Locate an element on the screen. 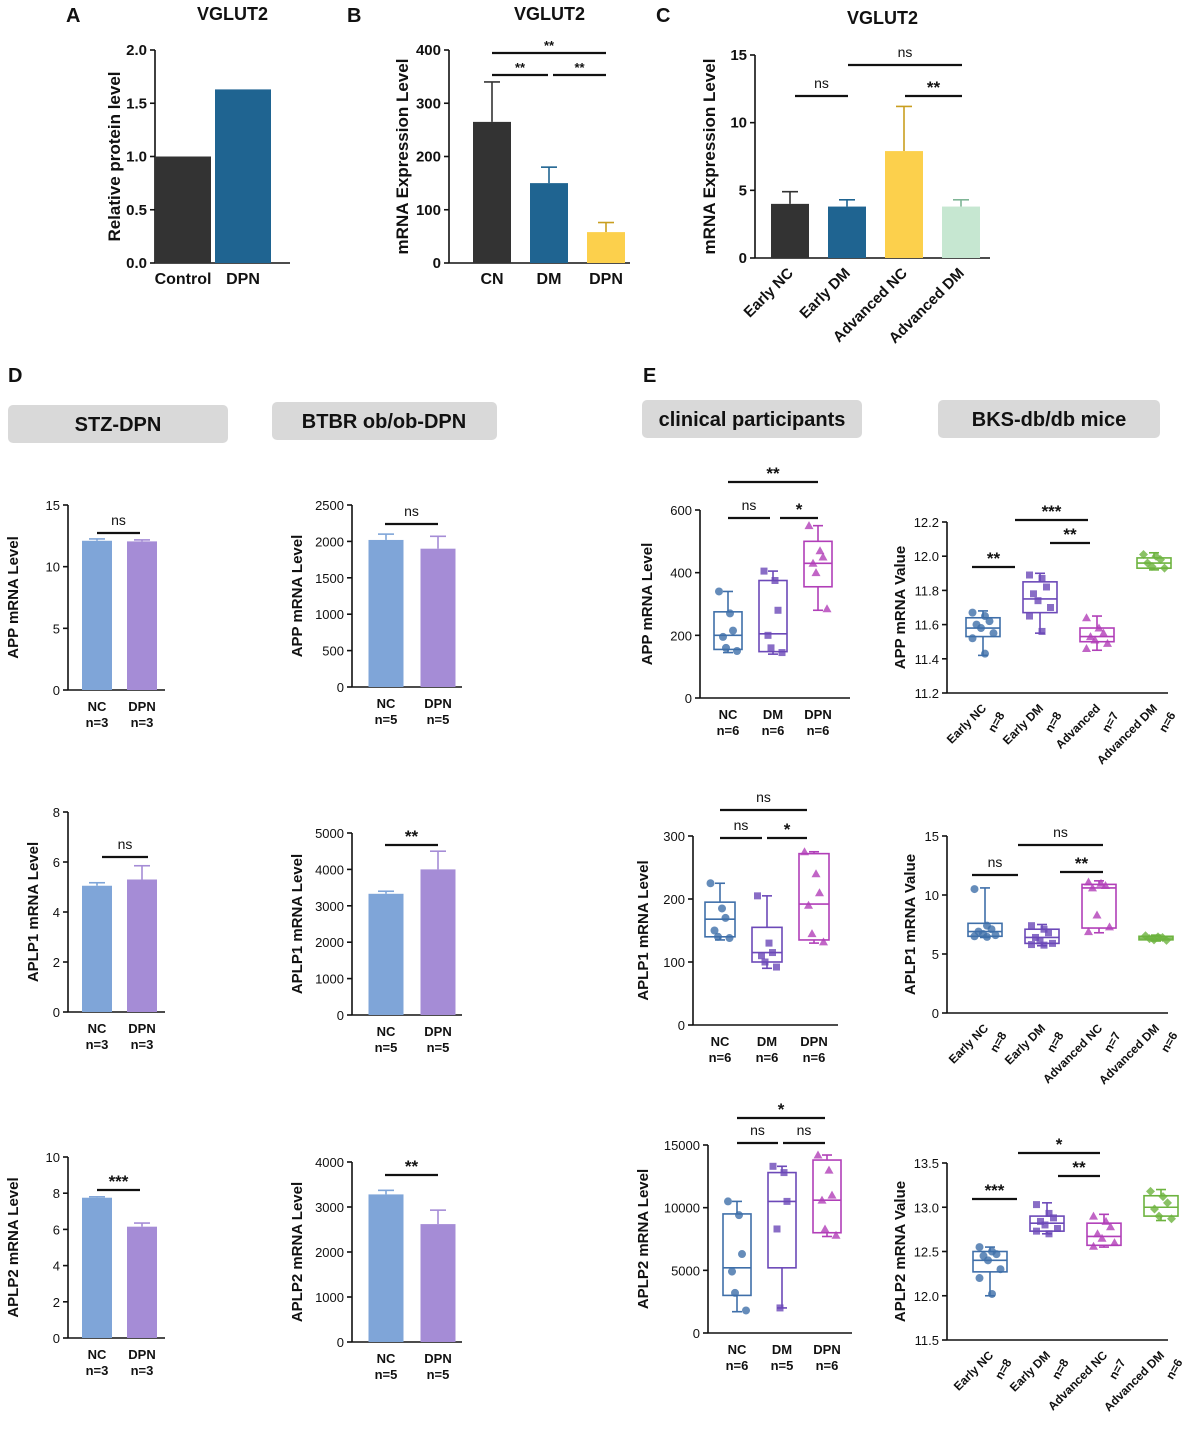 The width and height of the screenshot is (1200, 1430). category-n-label: n=6 is located at coordinates (1169, 1041).